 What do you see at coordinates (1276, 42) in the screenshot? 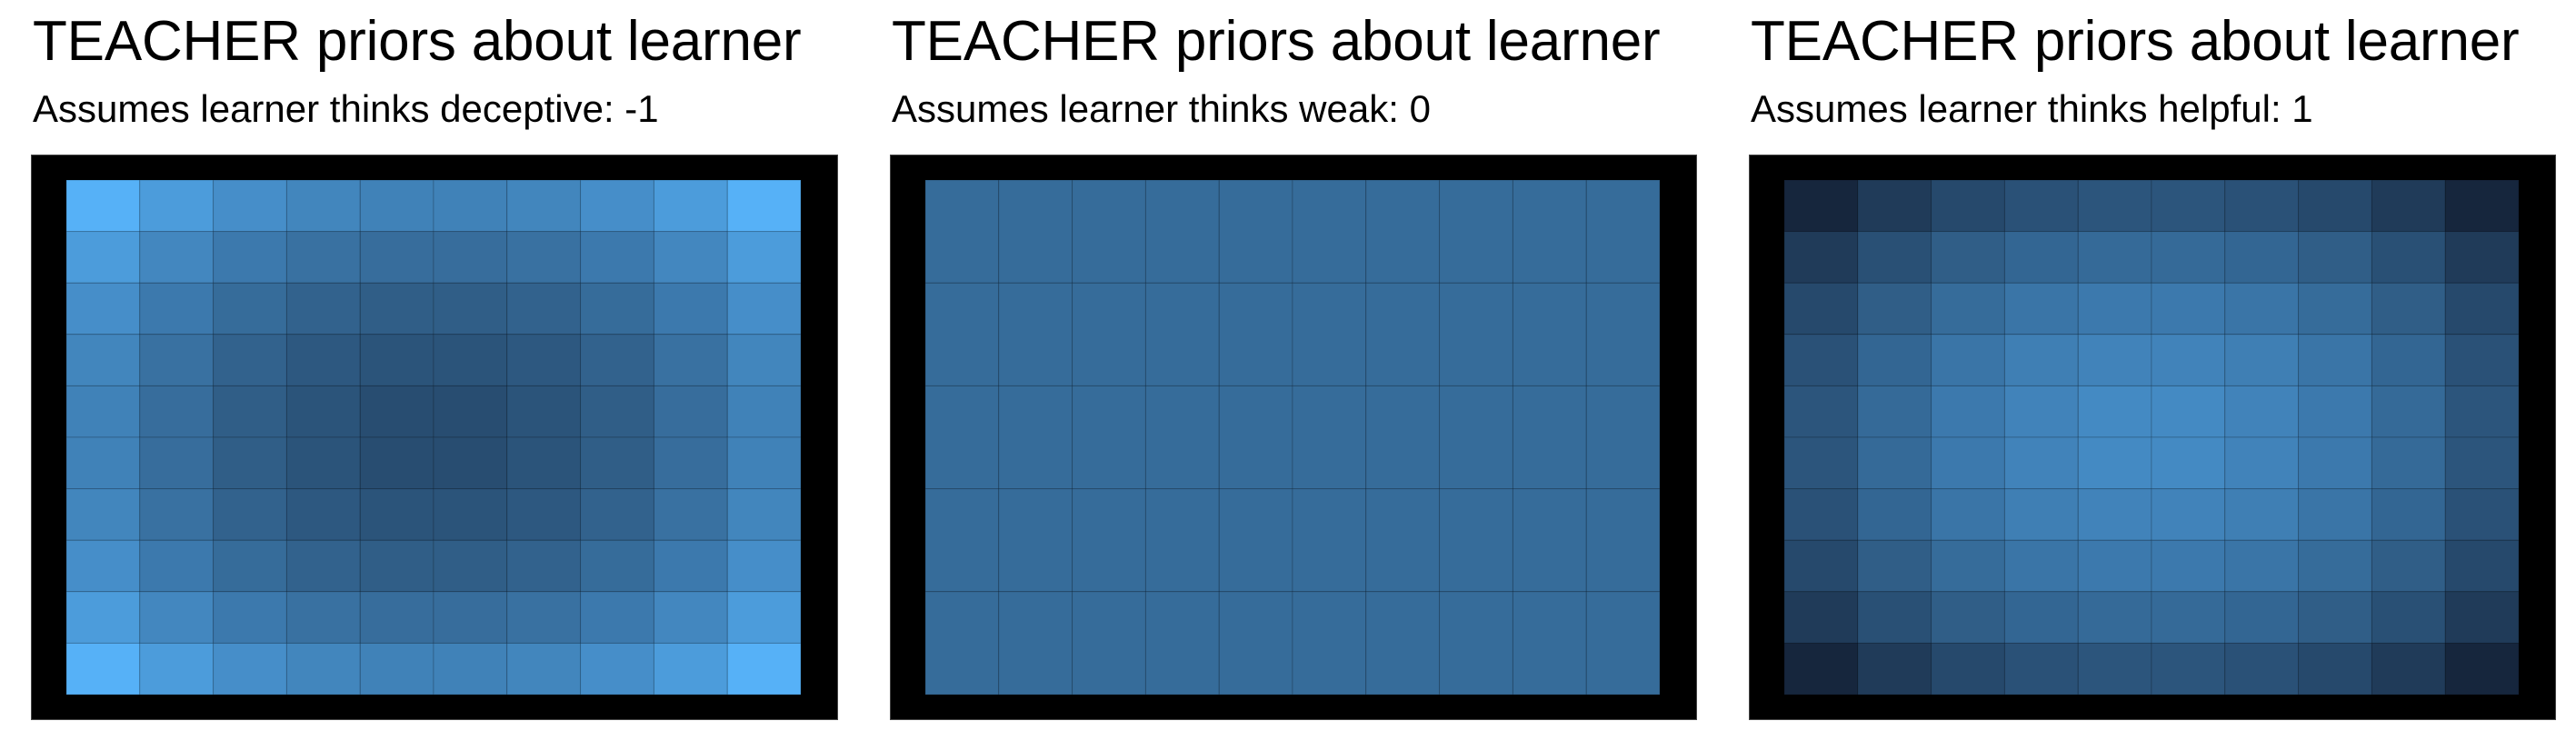
I see `panel-title: TEACHER priors about learner` at bounding box center [1276, 42].